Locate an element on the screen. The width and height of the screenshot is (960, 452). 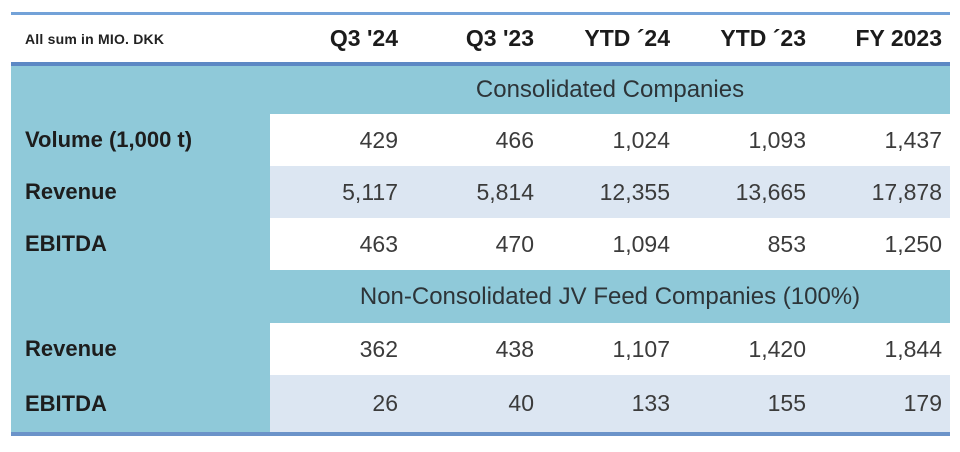
cell-value: 12,355 is located at coordinates (610, 192).